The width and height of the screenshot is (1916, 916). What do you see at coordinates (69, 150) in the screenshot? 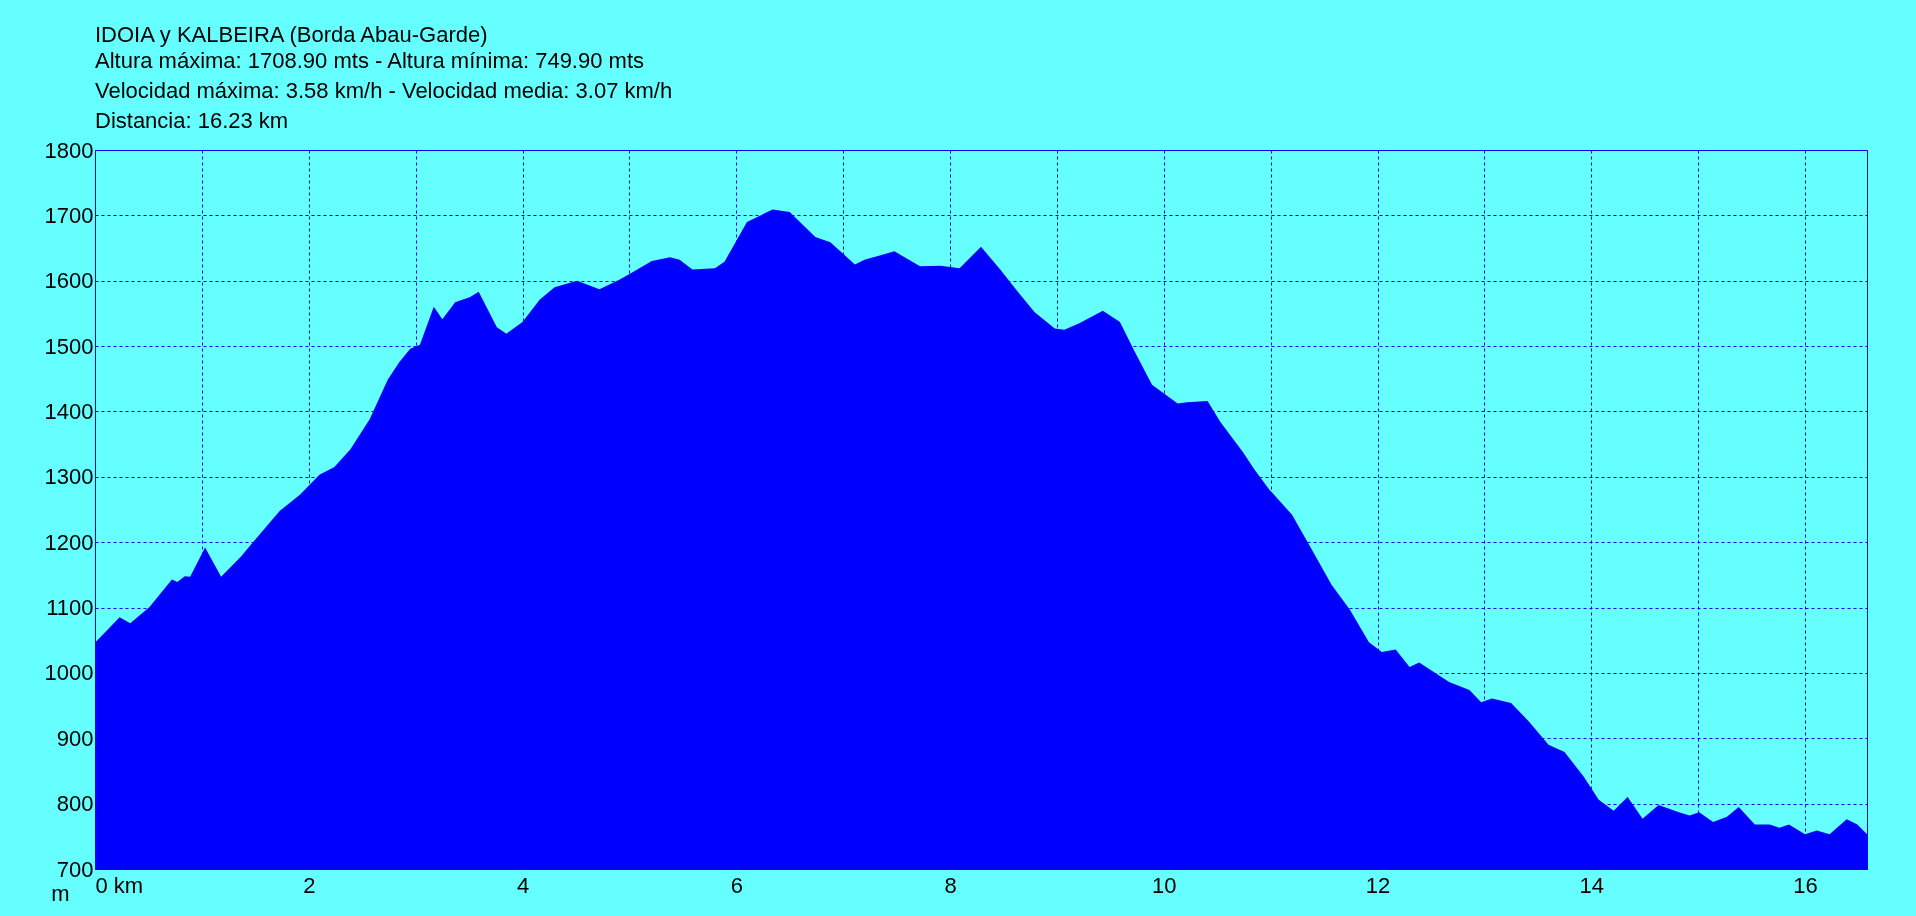
I see `y-tick-label: 1800` at bounding box center [69, 150].